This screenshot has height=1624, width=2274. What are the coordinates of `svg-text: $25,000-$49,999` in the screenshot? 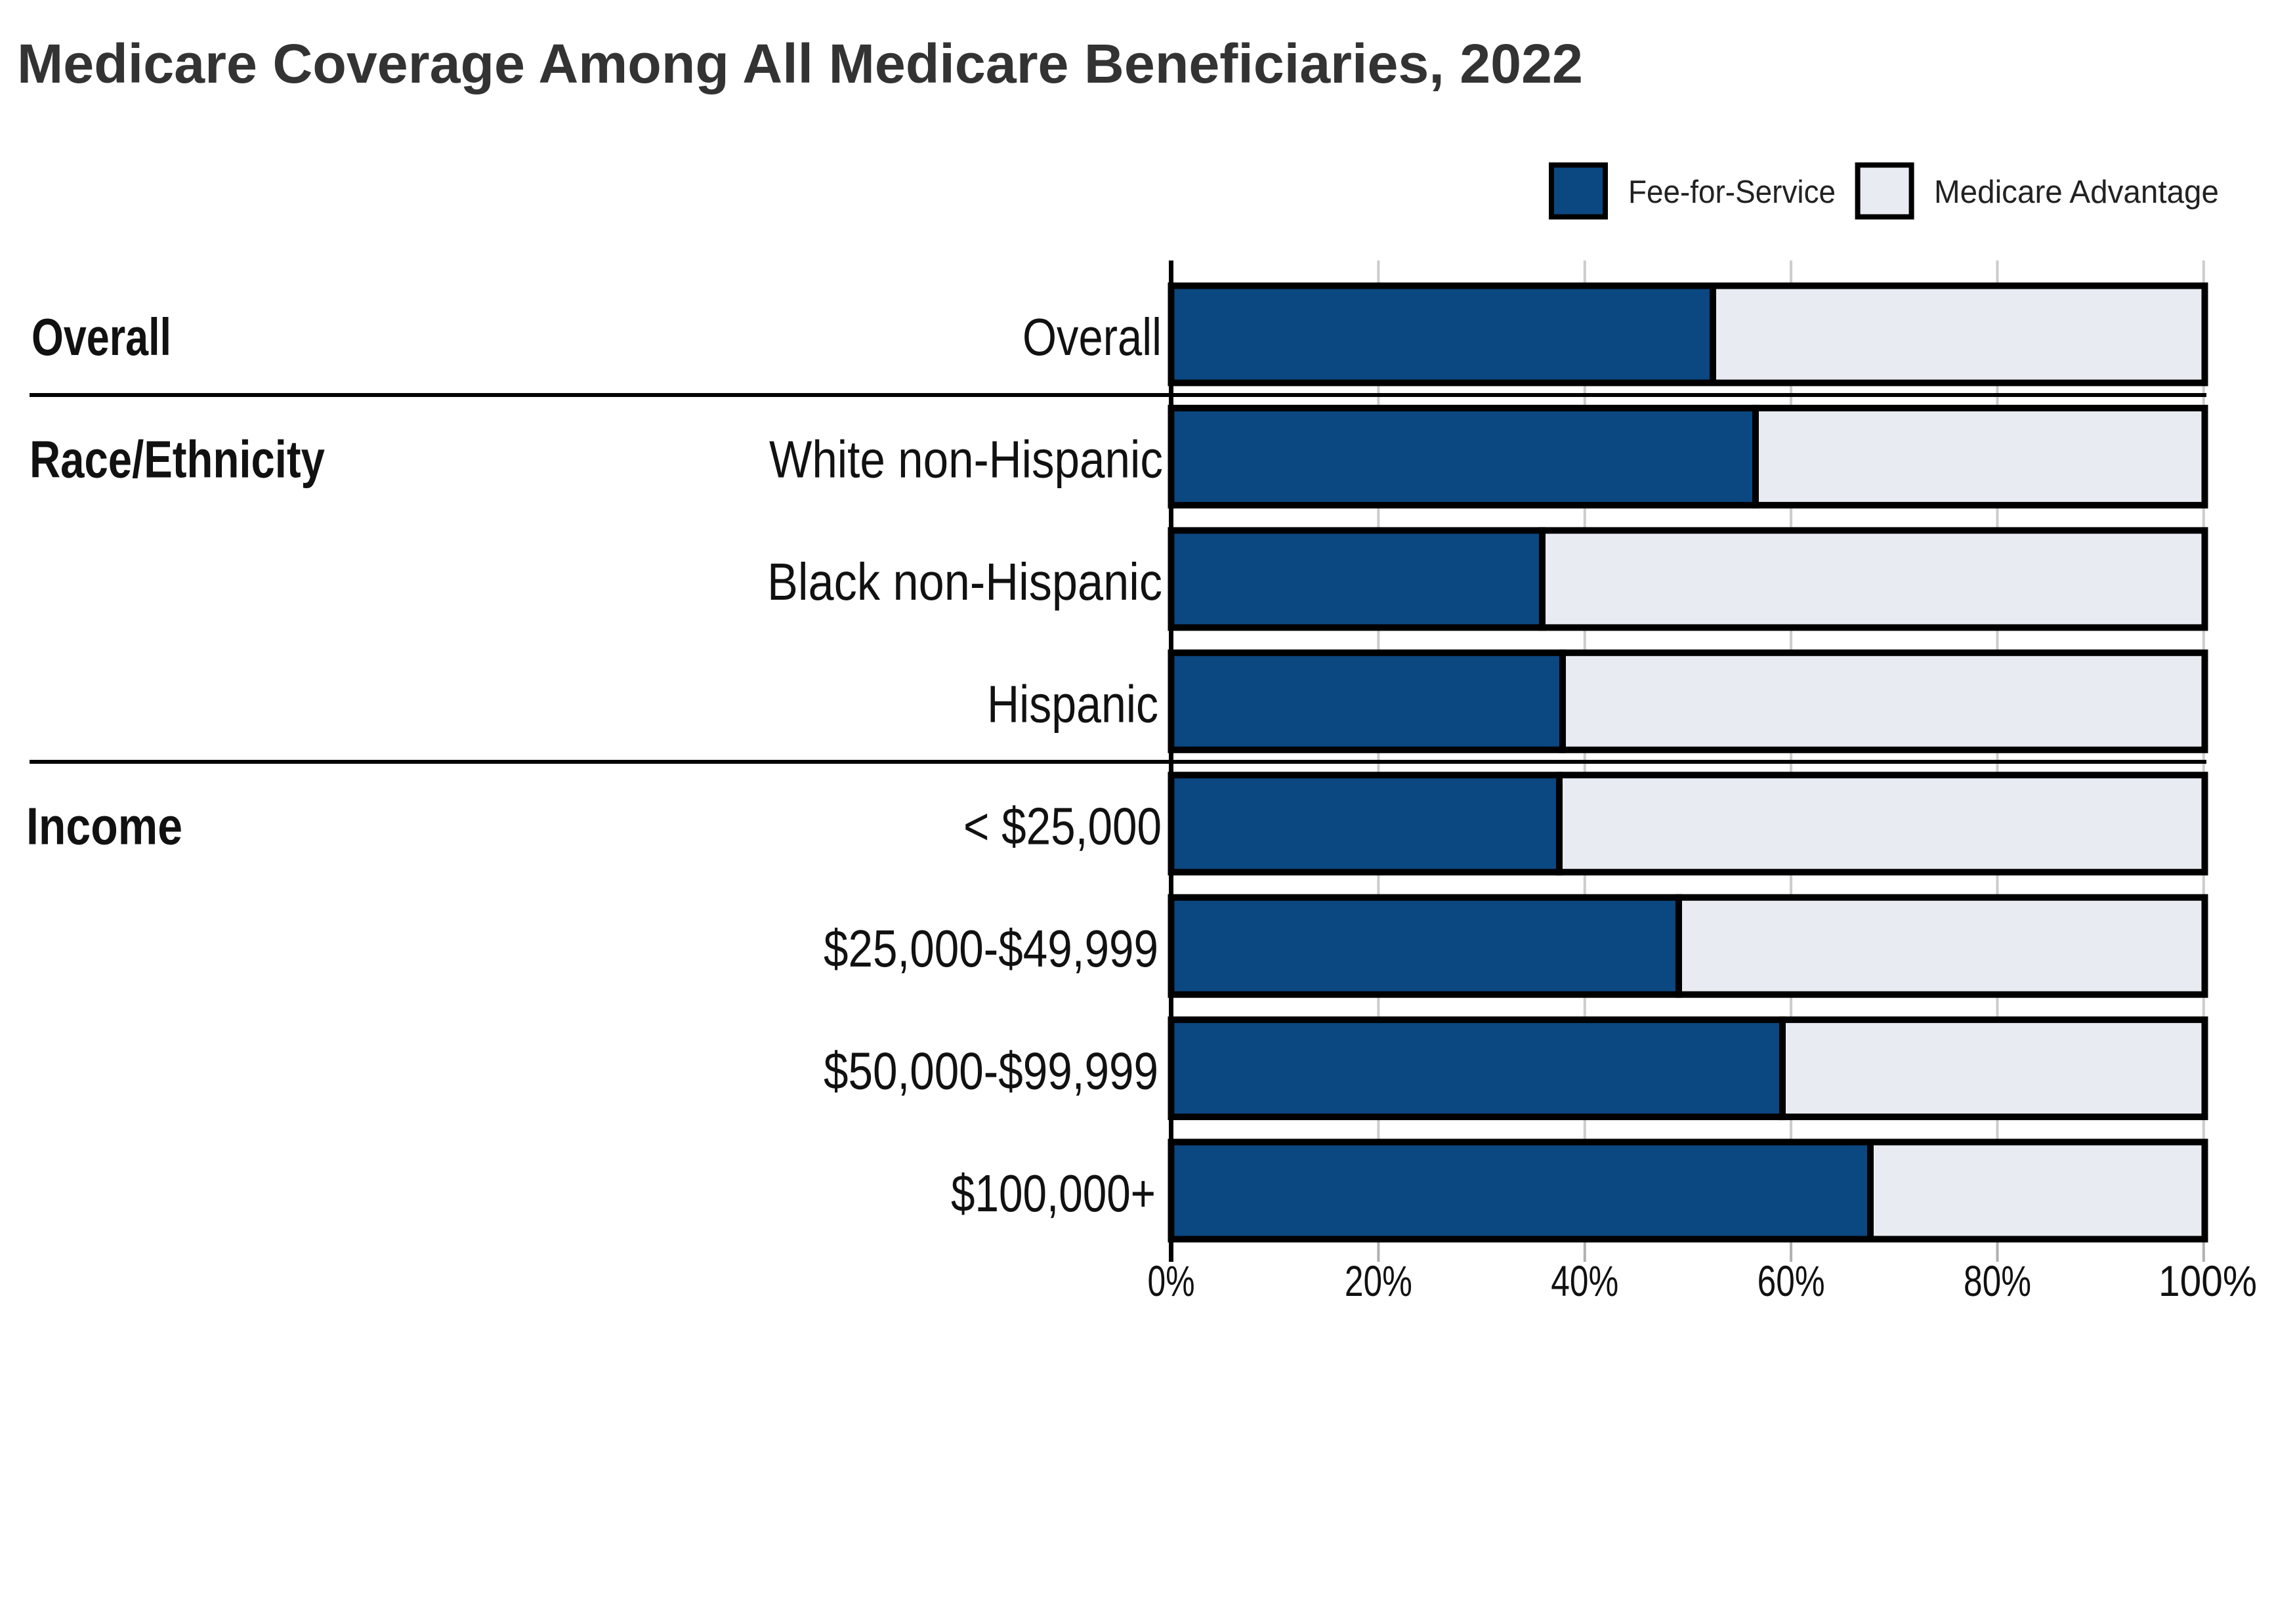 It's located at (991, 948).